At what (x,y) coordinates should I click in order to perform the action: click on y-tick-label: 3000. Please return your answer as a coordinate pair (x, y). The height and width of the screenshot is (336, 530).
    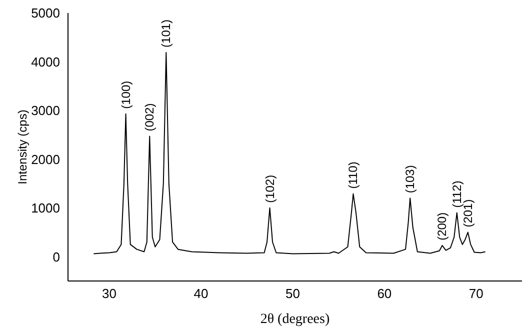
    Looking at the image, I should click on (45, 110).